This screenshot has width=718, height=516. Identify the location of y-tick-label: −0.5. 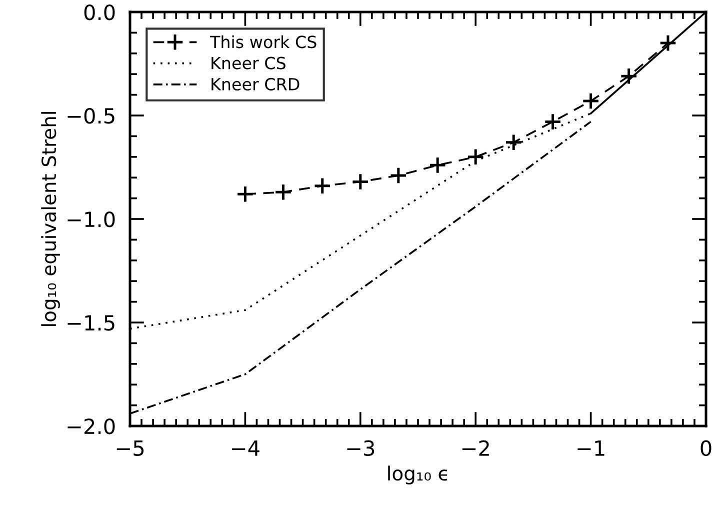
(91, 116).